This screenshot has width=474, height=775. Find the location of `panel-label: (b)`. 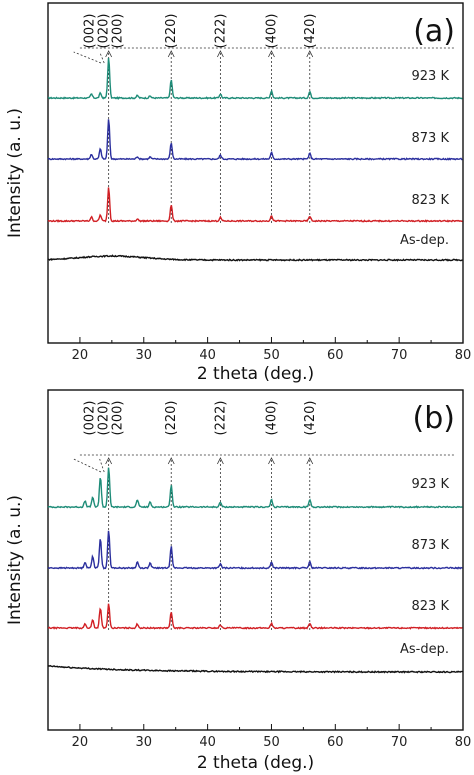

panel-label: (b) is located at coordinates (434, 418).